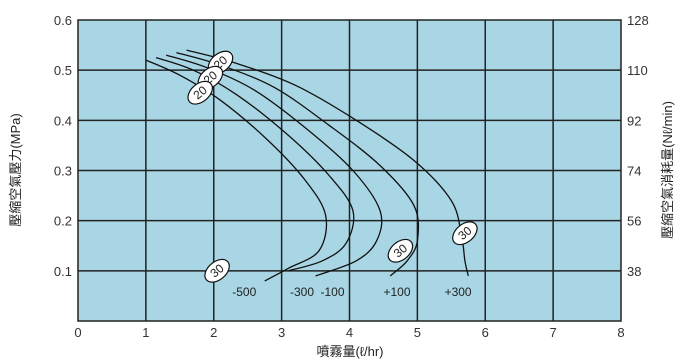 The height and width of the screenshot is (361, 690). I want to click on y-tick-label-left: 0.2, so click(63, 221).